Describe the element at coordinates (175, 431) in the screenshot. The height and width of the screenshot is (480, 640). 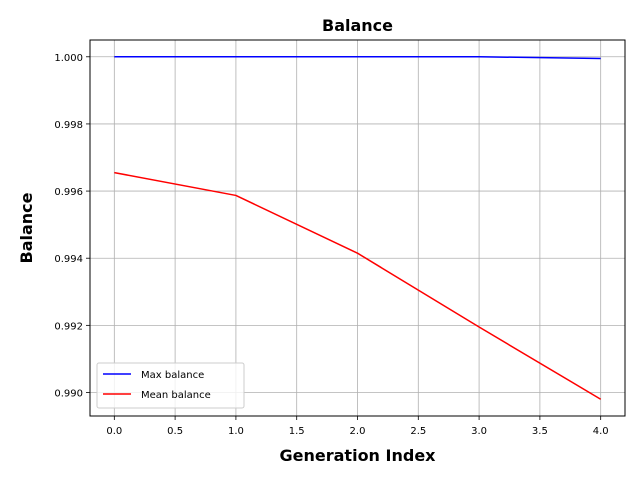
I see `x-tick-label: 0.5` at that location.